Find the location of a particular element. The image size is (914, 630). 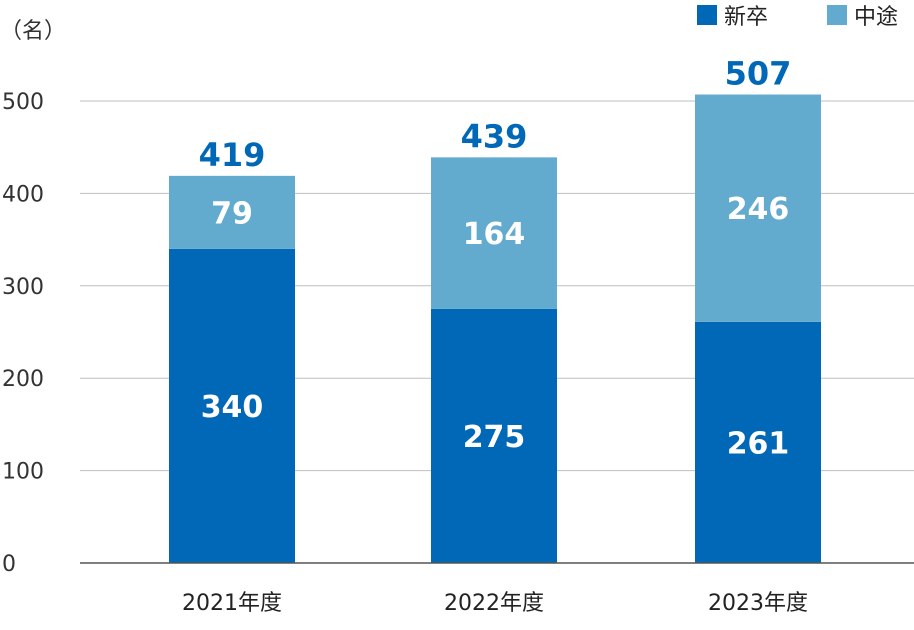

data-label-新卒-1: 275 is located at coordinates (494, 437).